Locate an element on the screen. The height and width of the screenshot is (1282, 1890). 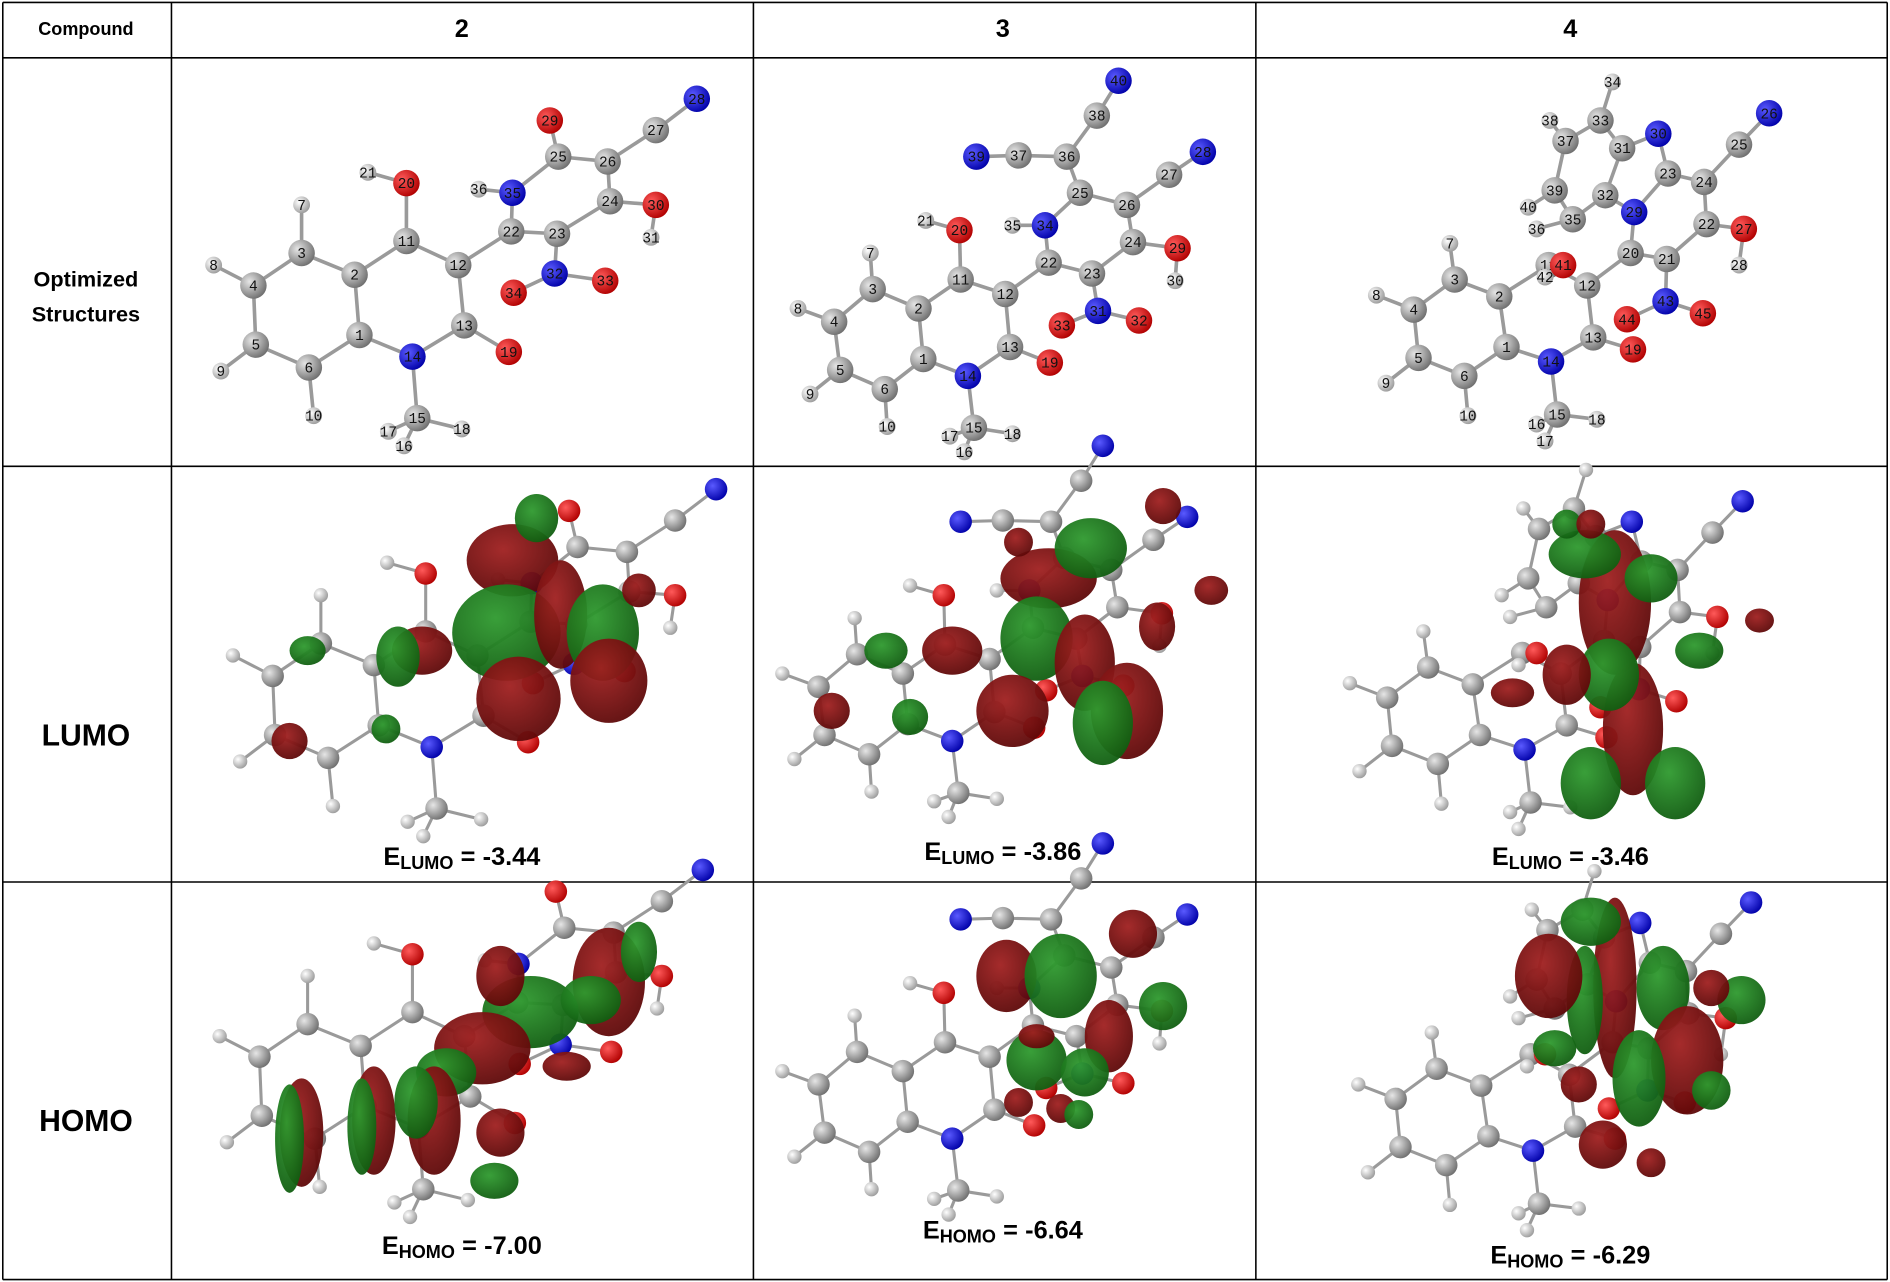
atom-label: 30 is located at coordinates (1174, 283).